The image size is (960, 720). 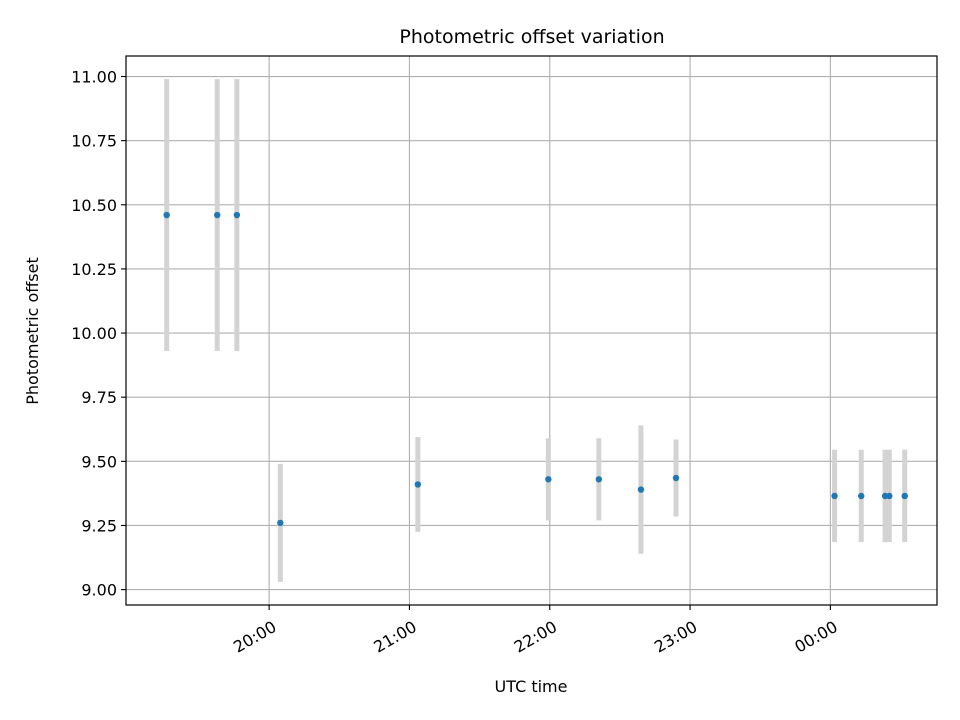 What do you see at coordinates (99, 590) in the screenshot?
I see `y-tick-label: 9.00` at bounding box center [99, 590].